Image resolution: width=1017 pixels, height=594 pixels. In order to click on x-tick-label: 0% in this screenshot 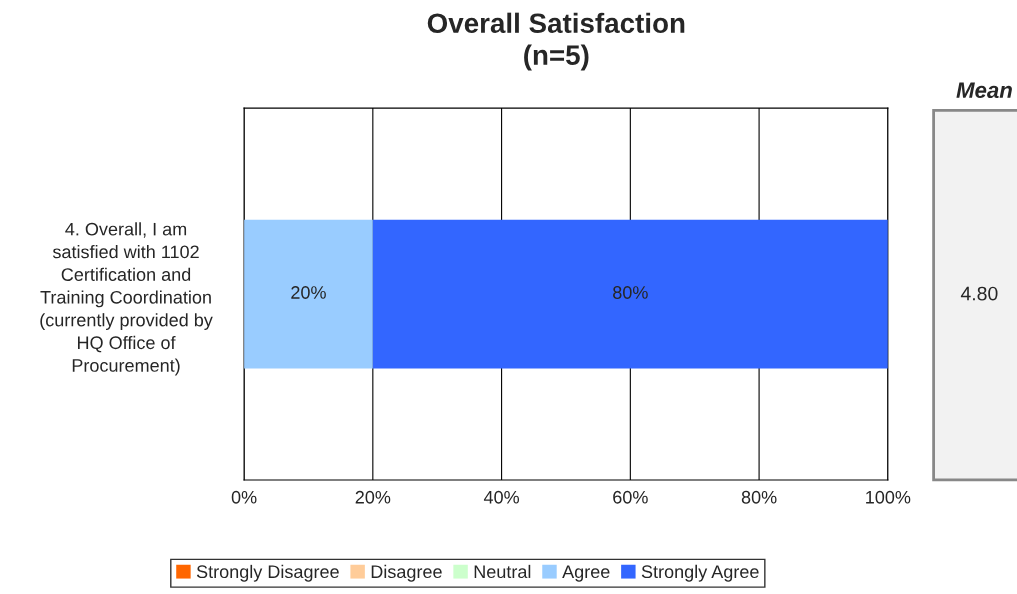, I will do `click(244, 497)`.